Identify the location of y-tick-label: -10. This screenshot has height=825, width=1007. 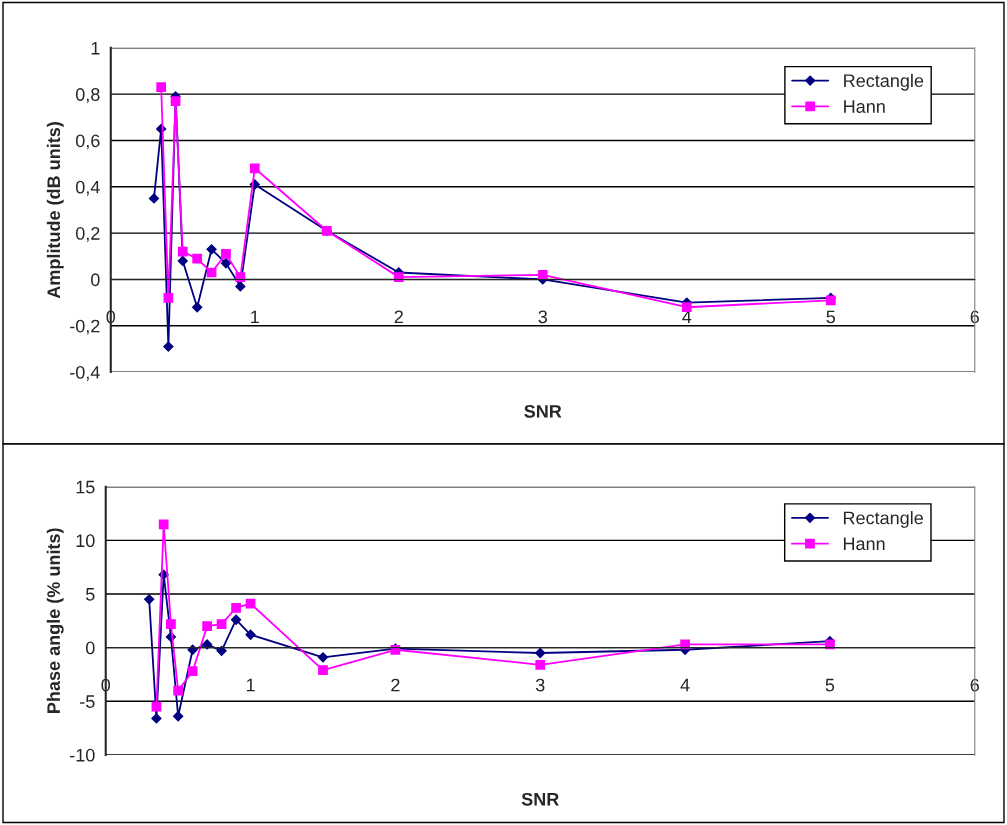
(82, 755).